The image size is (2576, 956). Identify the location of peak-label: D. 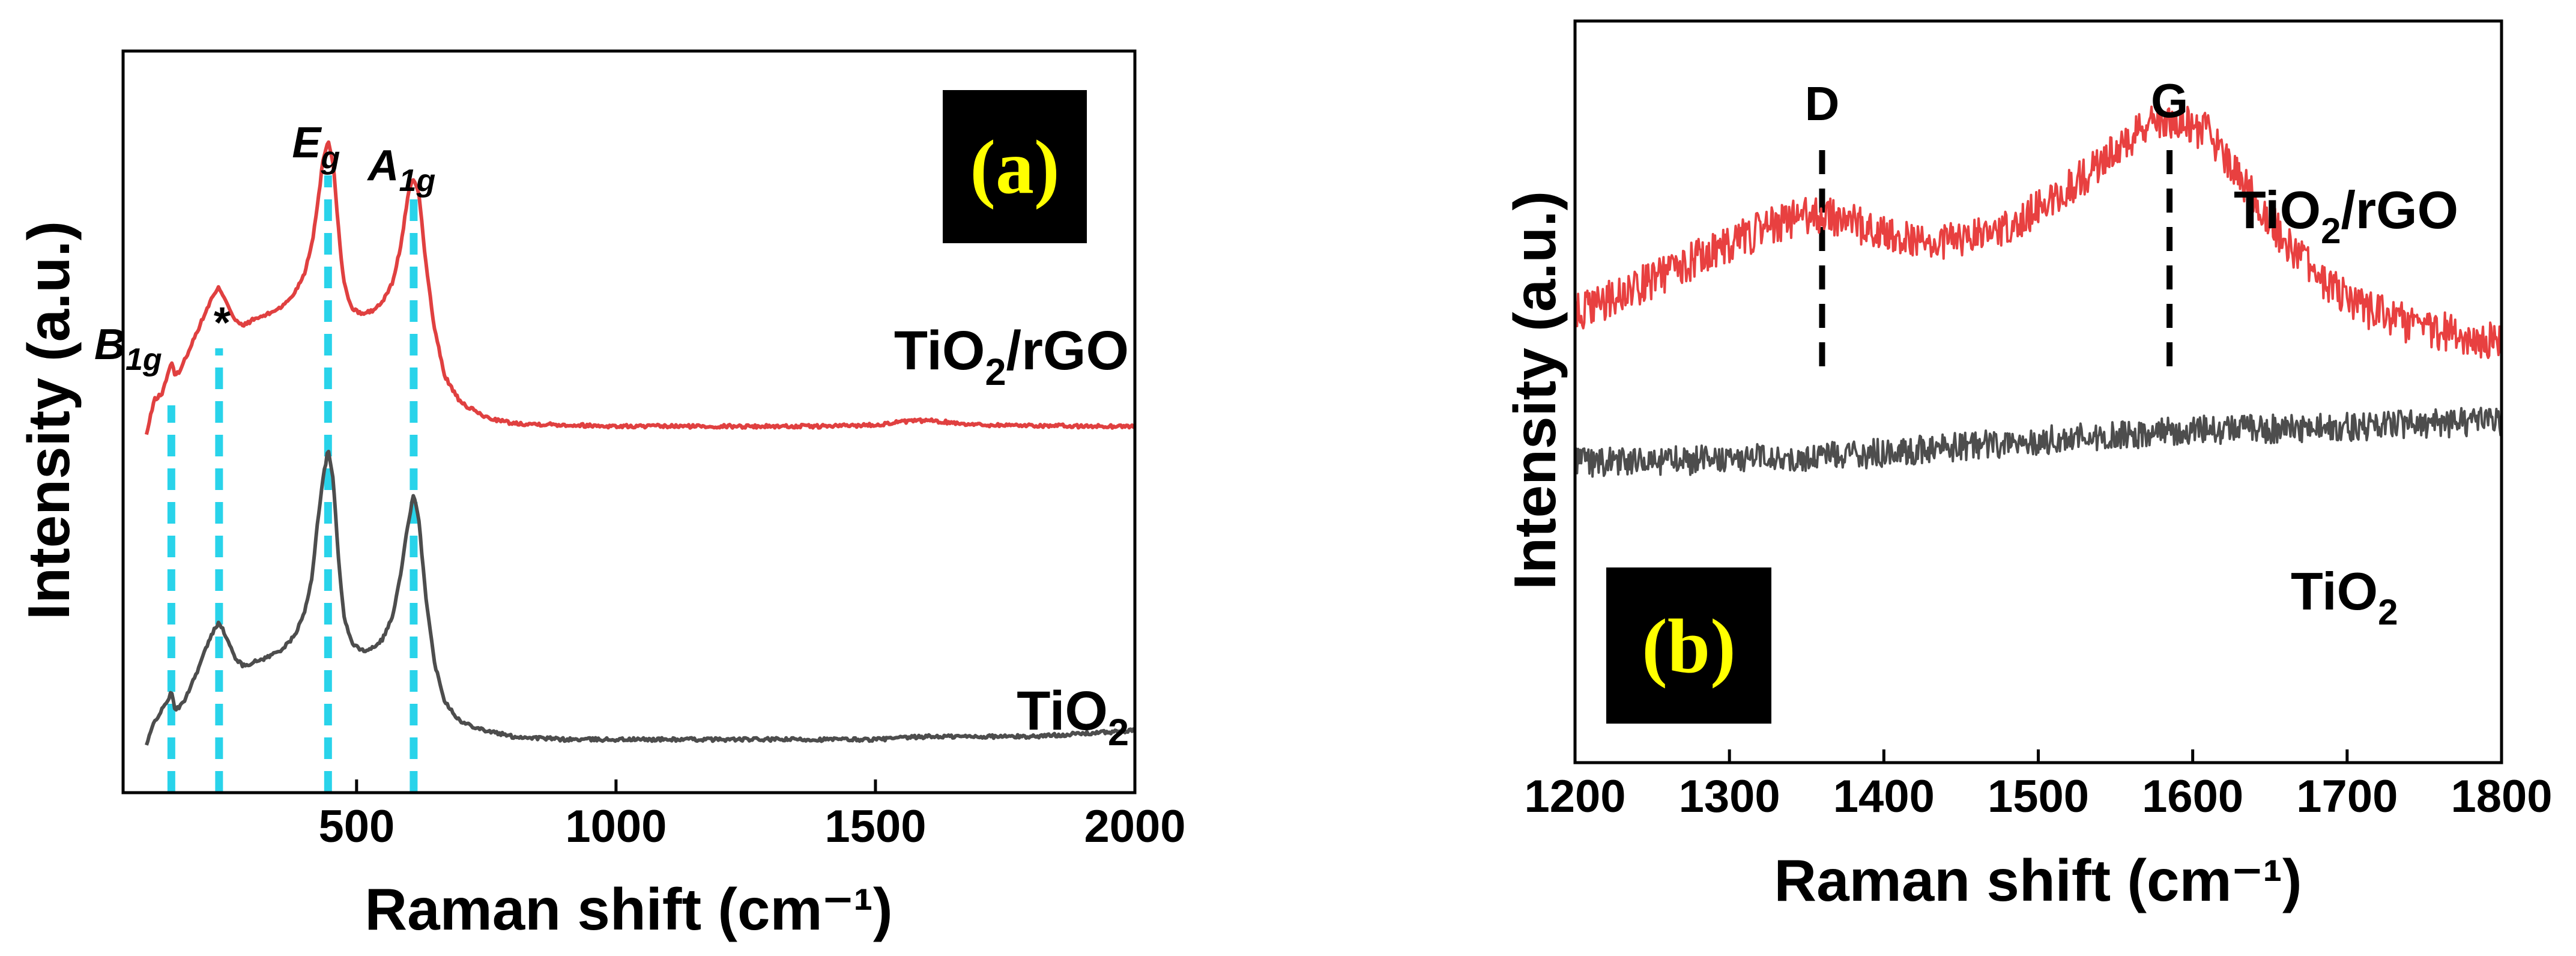
(1822, 103).